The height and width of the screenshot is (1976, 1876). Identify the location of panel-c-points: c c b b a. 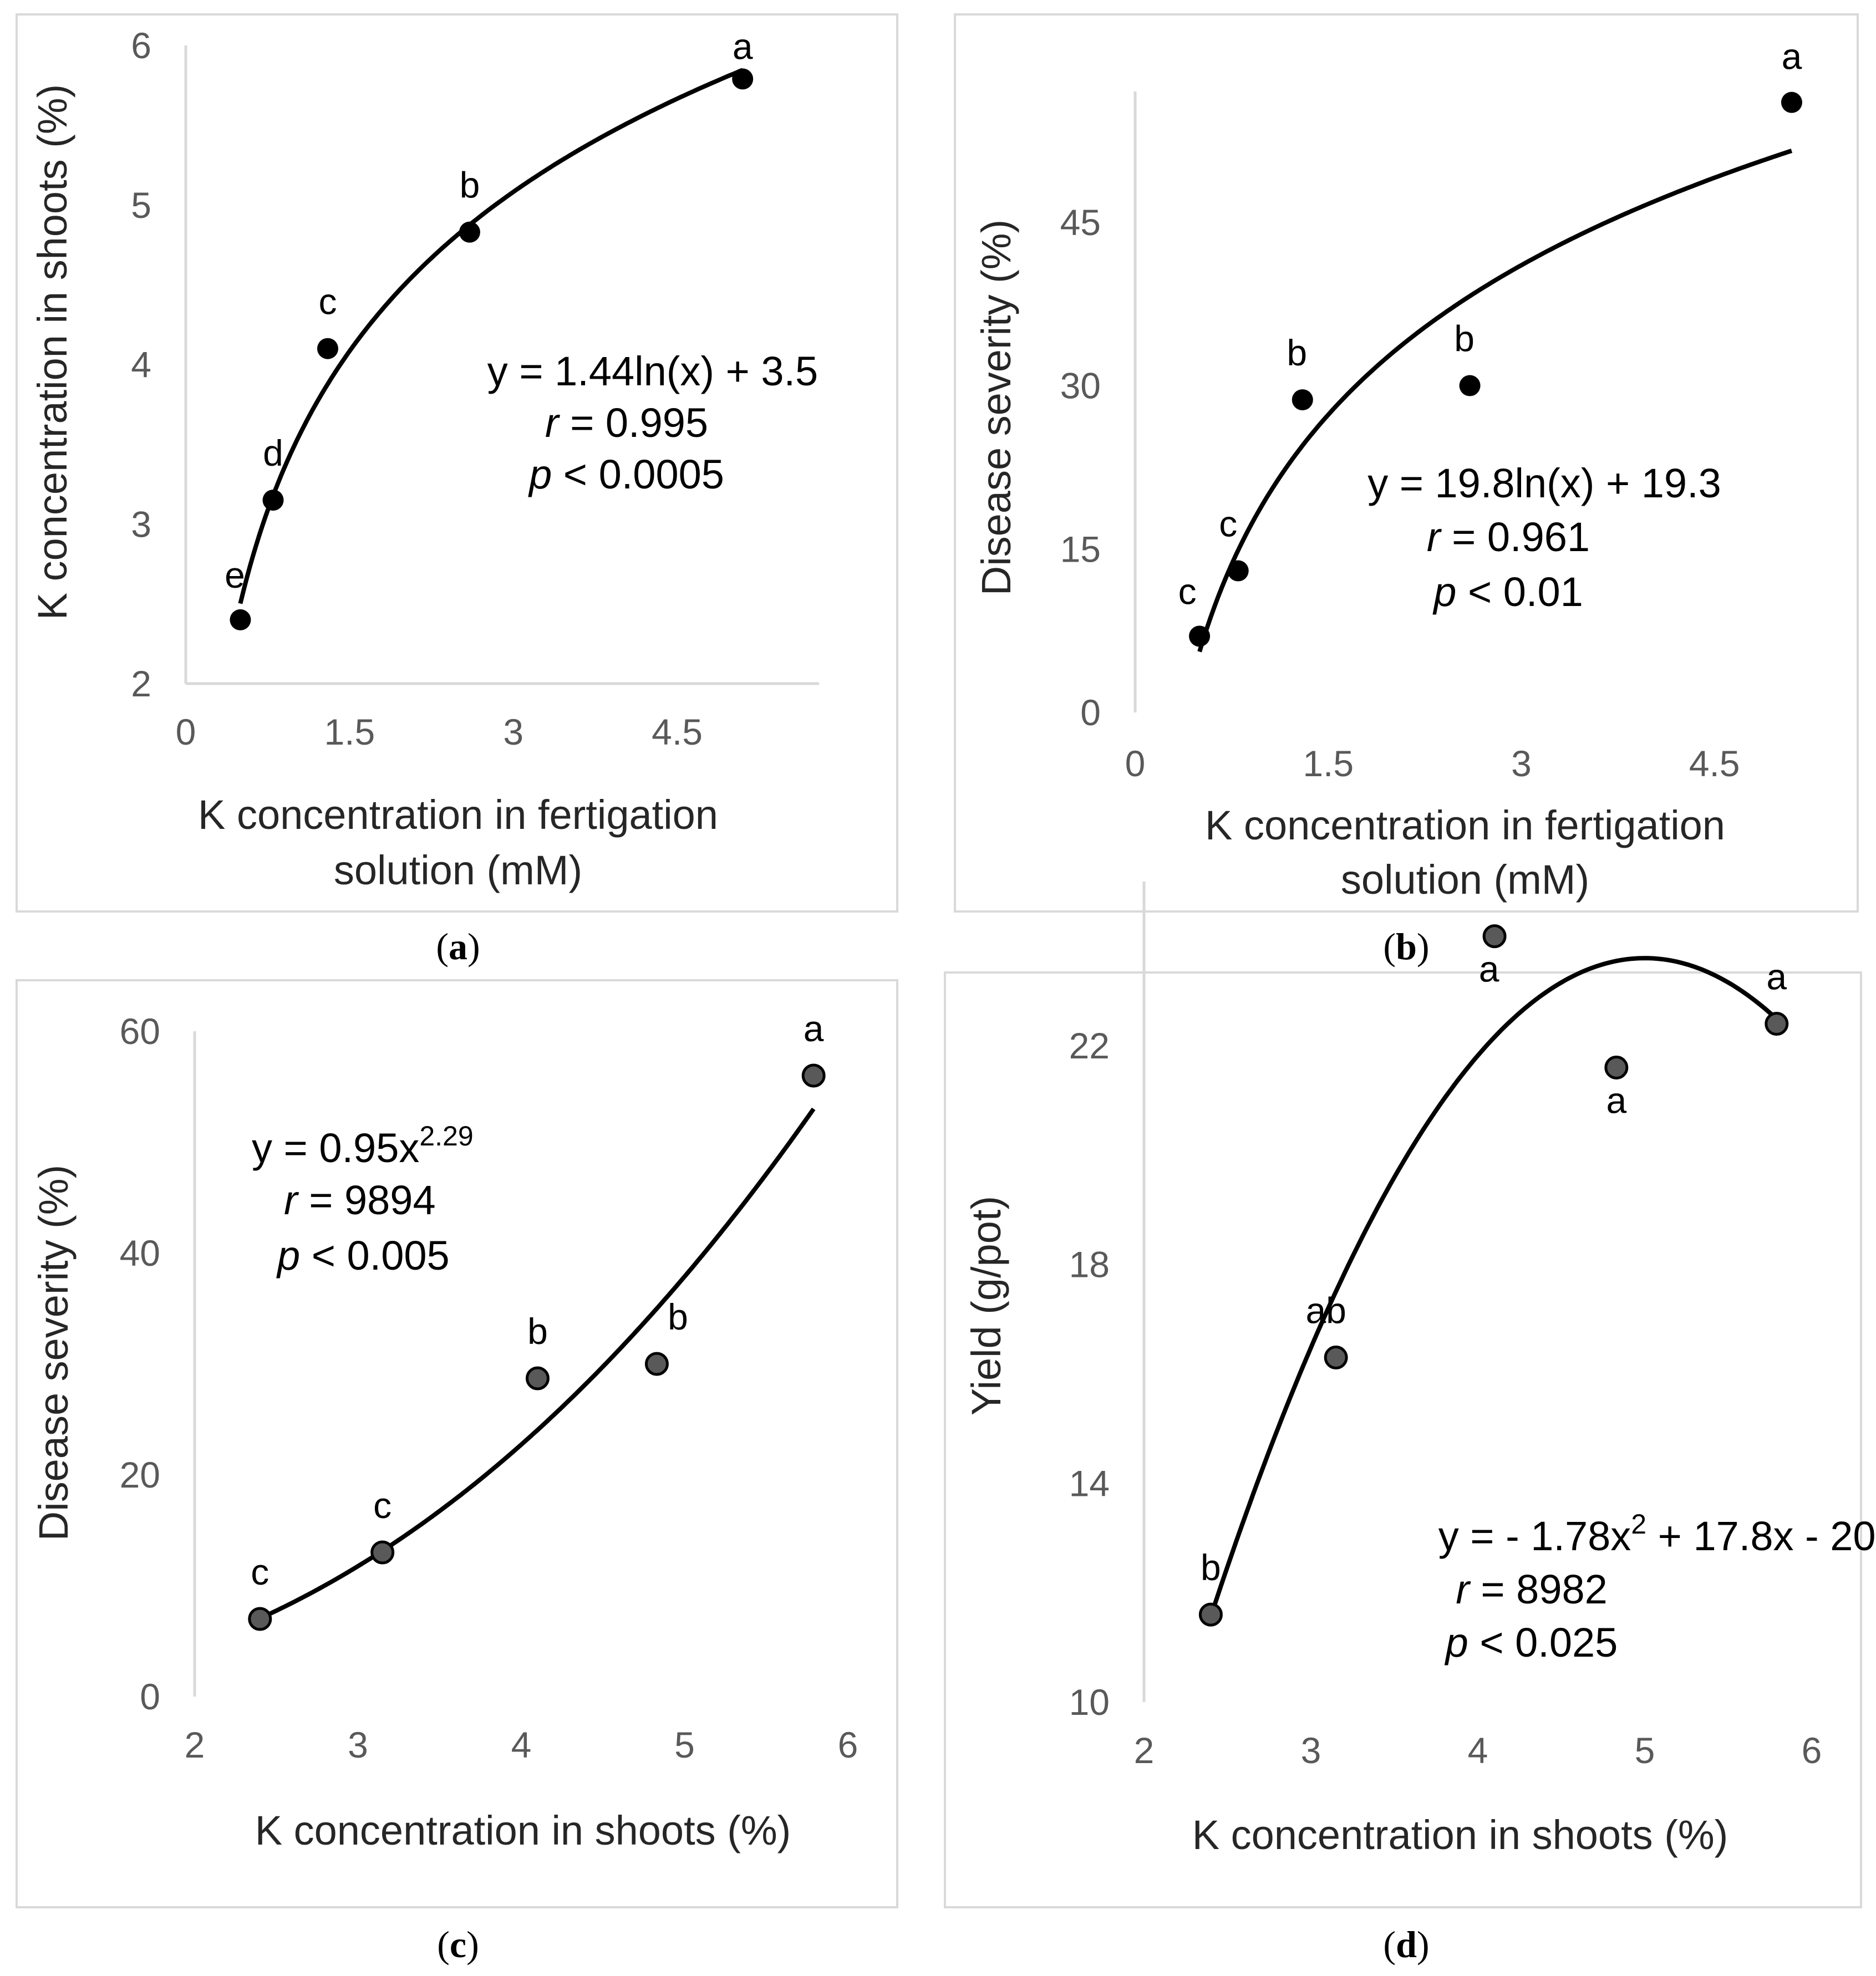
(537, 1319).